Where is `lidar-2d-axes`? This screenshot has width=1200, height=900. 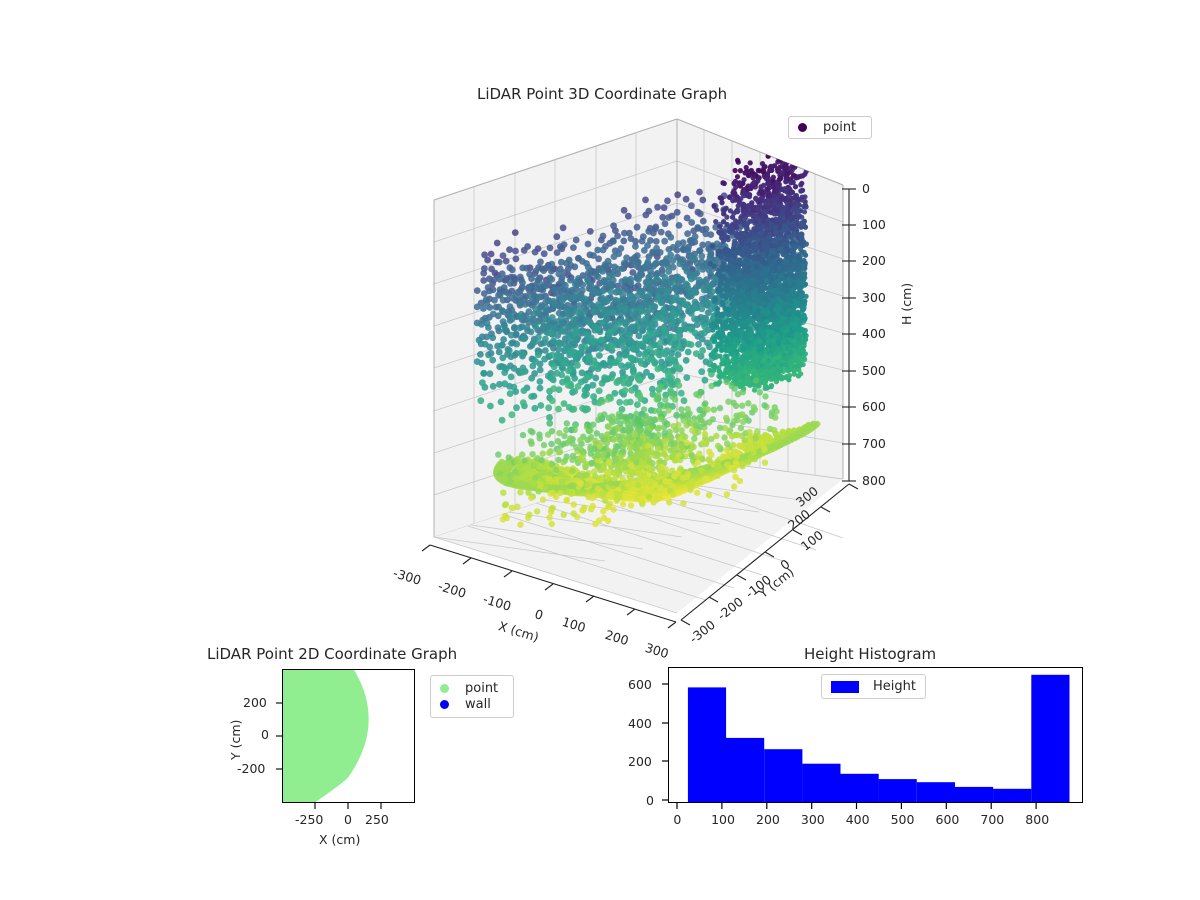 lidar-2d-axes is located at coordinates (348, 736).